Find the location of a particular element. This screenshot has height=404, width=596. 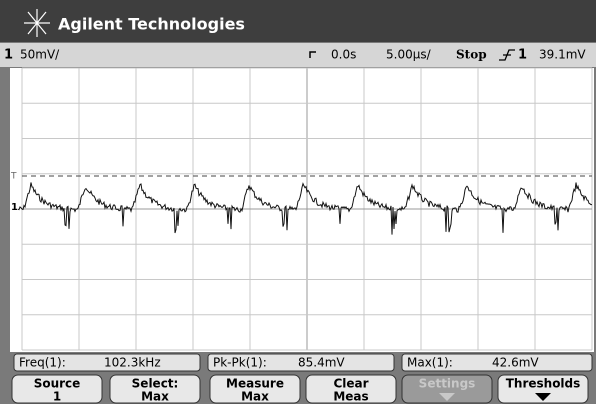

logo is located at coordinates (37, 23).